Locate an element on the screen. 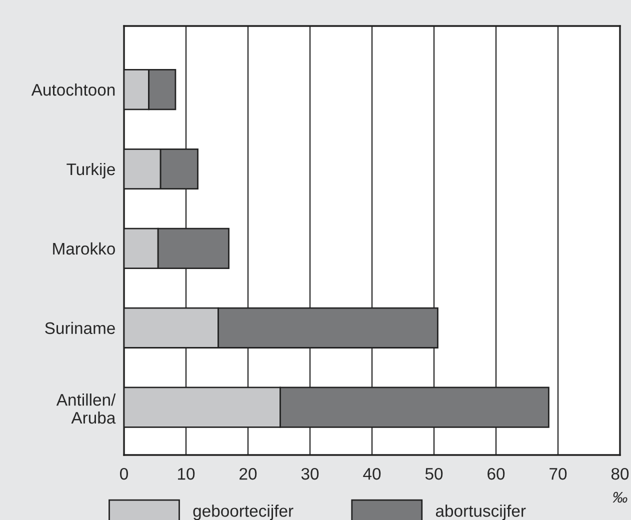 The image size is (631, 520). x-tick-label: 80 is located at coordinates (620, 474).